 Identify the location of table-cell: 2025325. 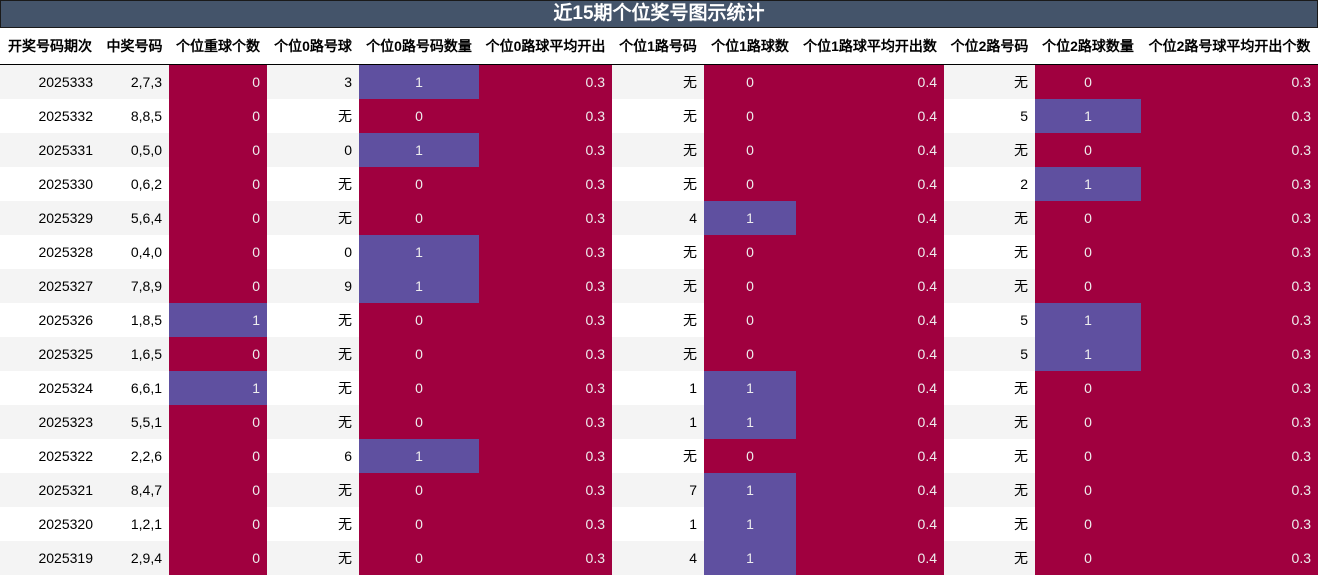
(50, 353).